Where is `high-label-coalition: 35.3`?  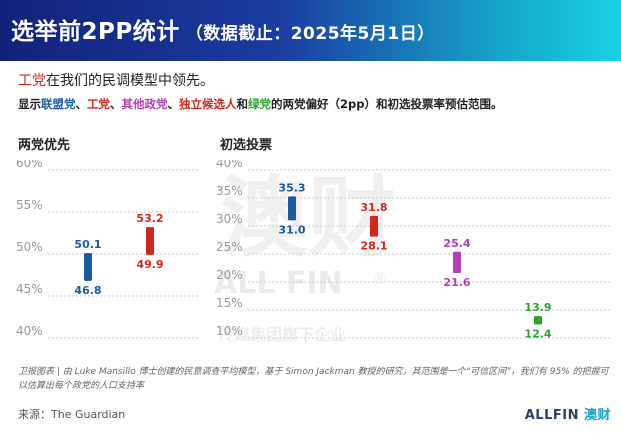
high-label-coalition: 35.3 is located at coordinates (291, 187).